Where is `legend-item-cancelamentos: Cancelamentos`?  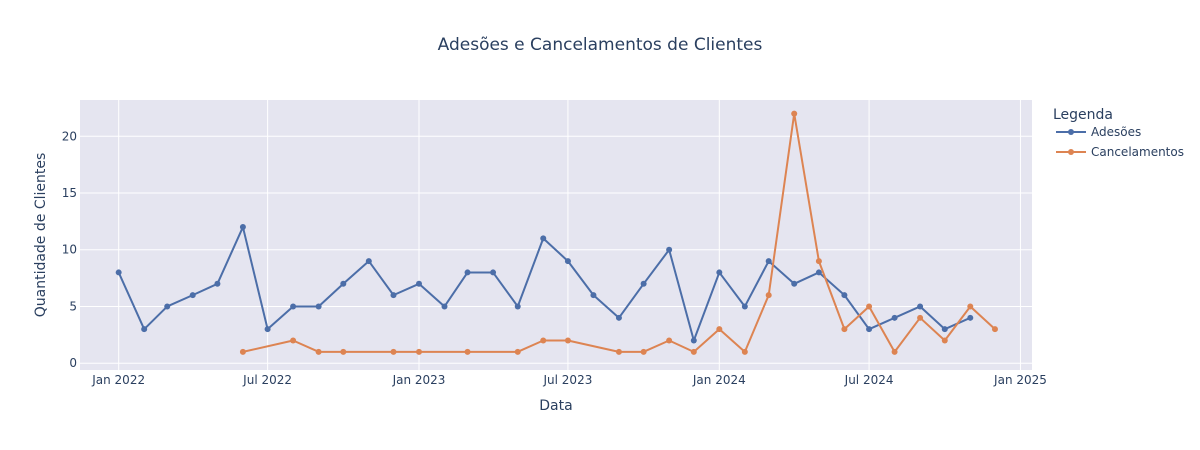
legend-item-cancelamentos: Cancelamentos is located at coordinates (1120, 152).